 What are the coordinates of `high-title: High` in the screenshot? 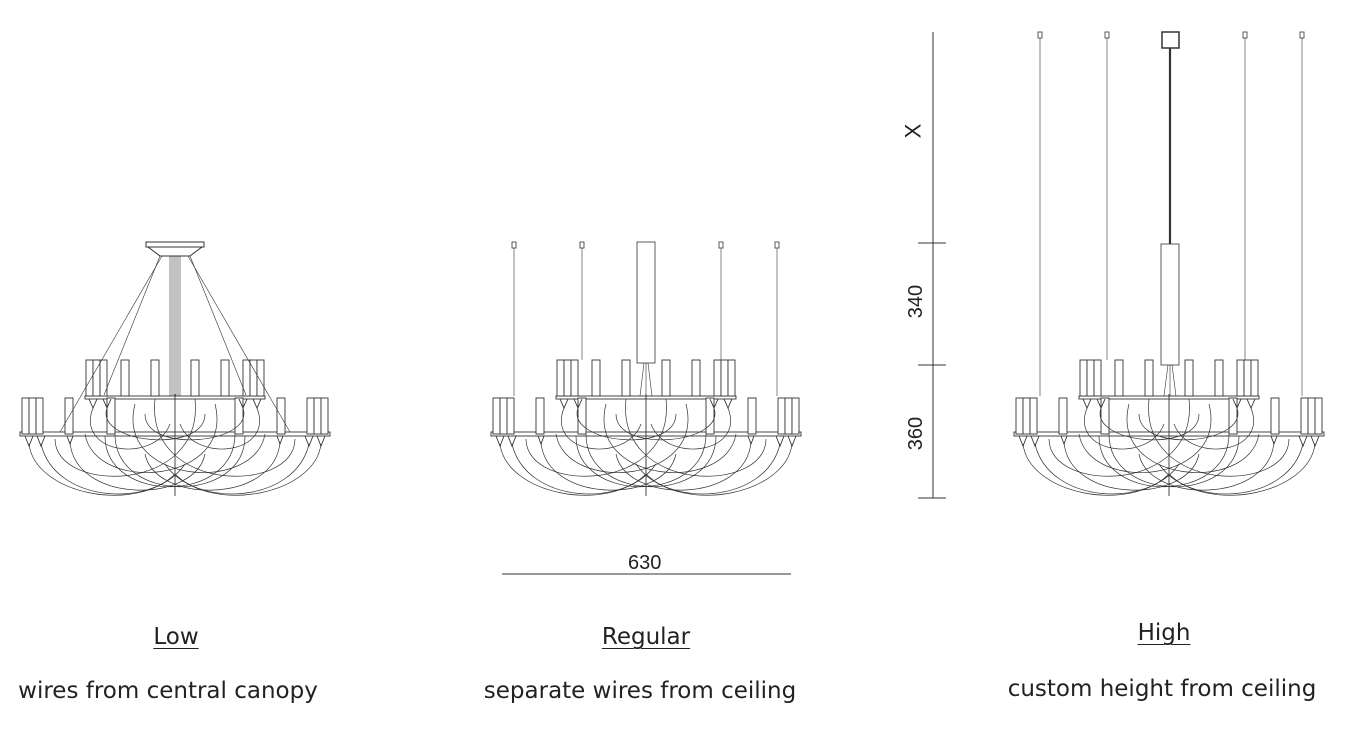 It's located at (1164, 633).